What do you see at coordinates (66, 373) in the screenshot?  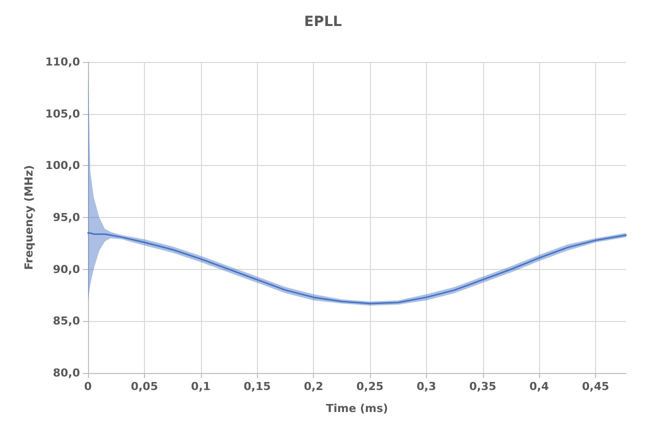 I see `y-tick-label: 80,0` at bounding box center [66, 373].